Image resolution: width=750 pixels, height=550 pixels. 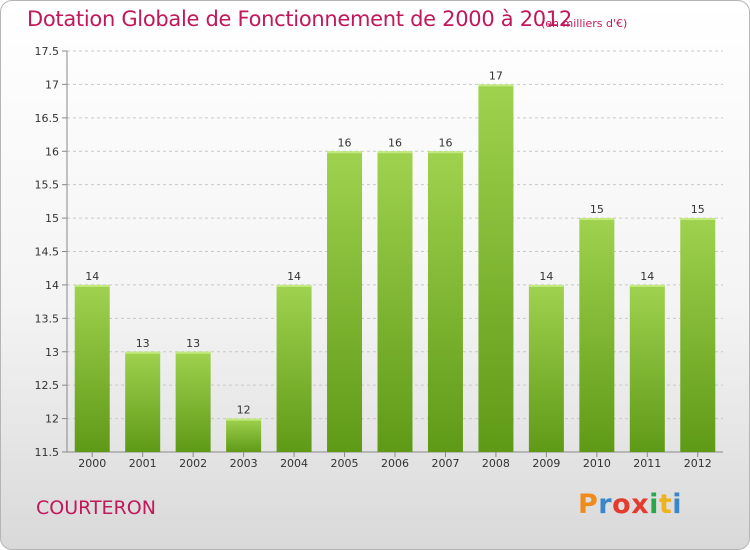 I want to click on y-tick-label: 13.5, so click(x=47, y=318).